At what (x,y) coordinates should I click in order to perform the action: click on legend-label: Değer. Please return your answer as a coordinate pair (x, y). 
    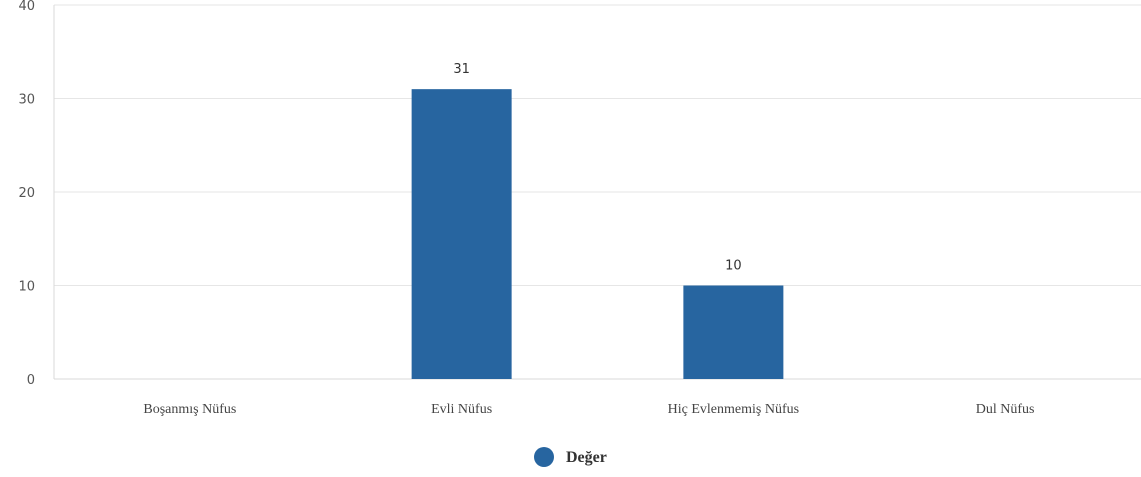
    Looking at the image, I should click on (586, 457).